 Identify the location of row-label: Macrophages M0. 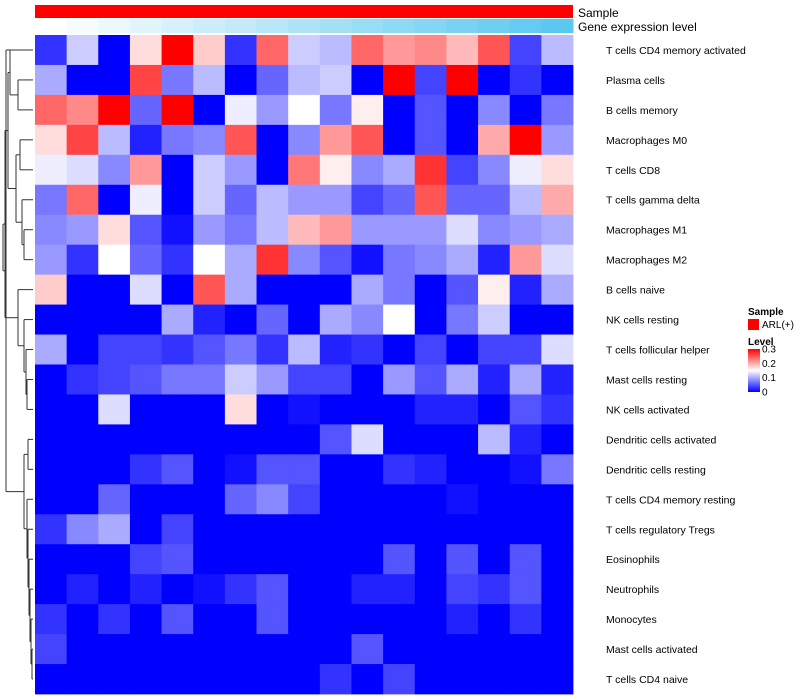
(646, 141).